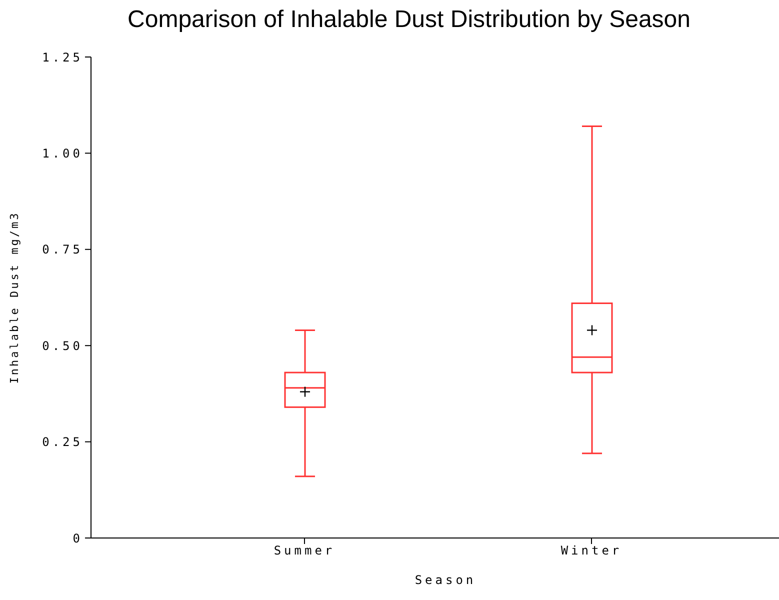 Image resolution: width=779 pixels, height=600 pixels. Describe the element at coordinates (62, 57) in the screenshot. I see `y-tick-label: 1.25` at that location.